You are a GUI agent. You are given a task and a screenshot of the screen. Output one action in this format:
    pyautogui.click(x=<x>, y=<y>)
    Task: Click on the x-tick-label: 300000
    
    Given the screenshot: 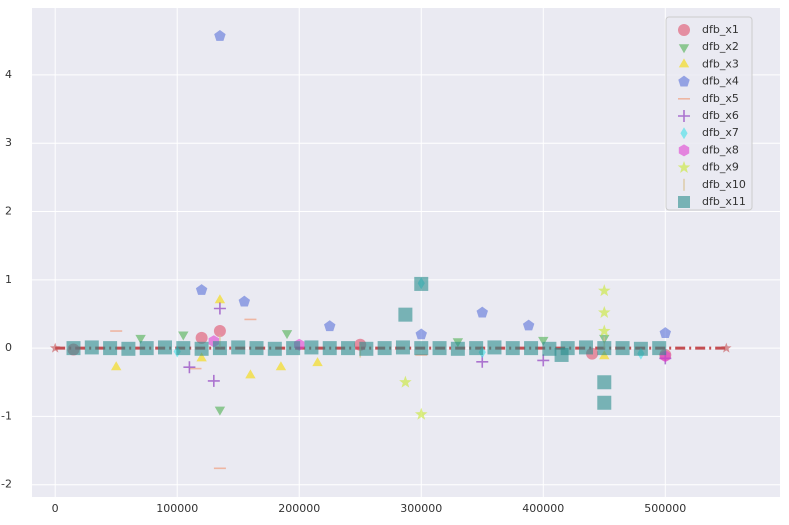 What is the action you would take?
    pyautogui.click(x=421, y=508)
    